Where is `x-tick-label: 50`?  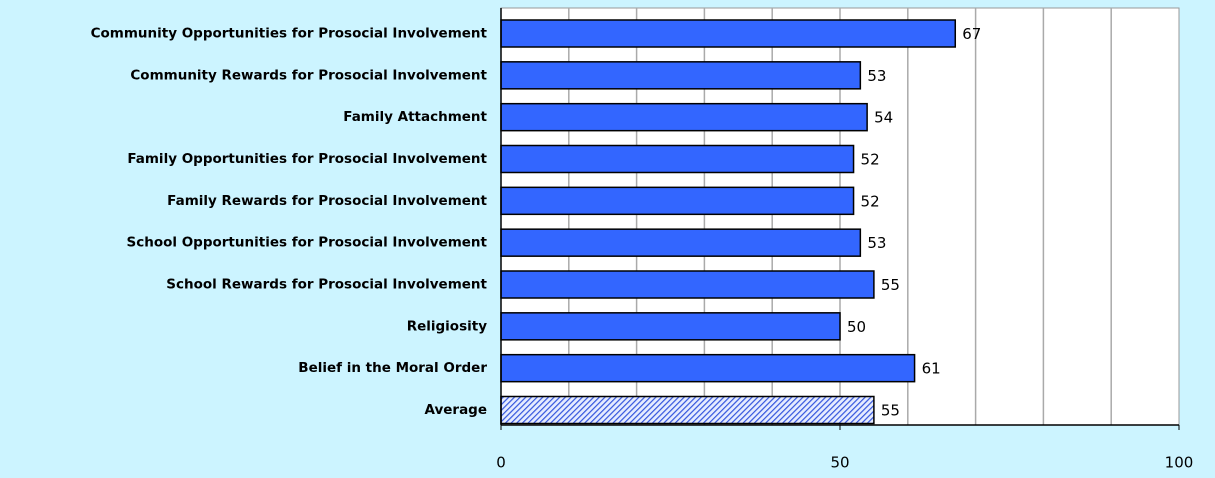
x-tick-label: 50 is located at coordinates (839, 463).